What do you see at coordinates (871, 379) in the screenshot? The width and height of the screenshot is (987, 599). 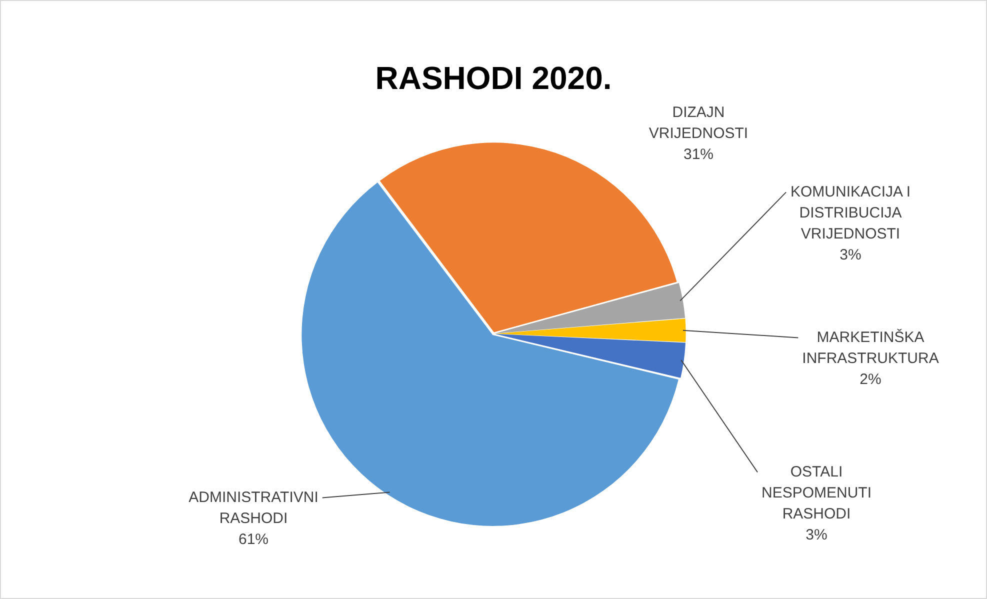 I see `data-label: 2%` at bounding box center [871, 379].